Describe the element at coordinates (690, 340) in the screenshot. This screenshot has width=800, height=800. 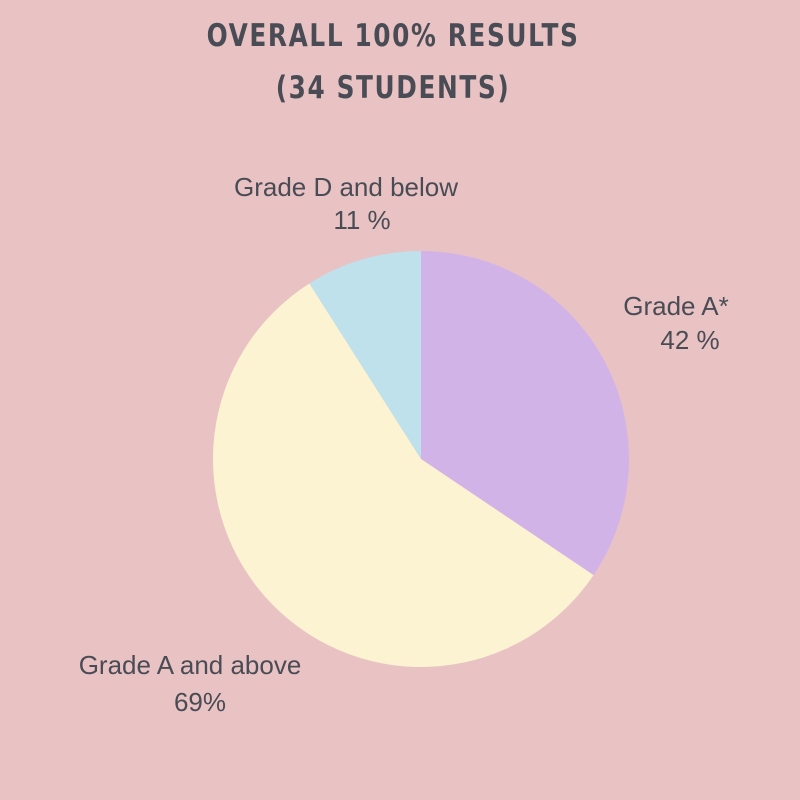
I see `slice-label-grade-a-star: 42 %` at that location.